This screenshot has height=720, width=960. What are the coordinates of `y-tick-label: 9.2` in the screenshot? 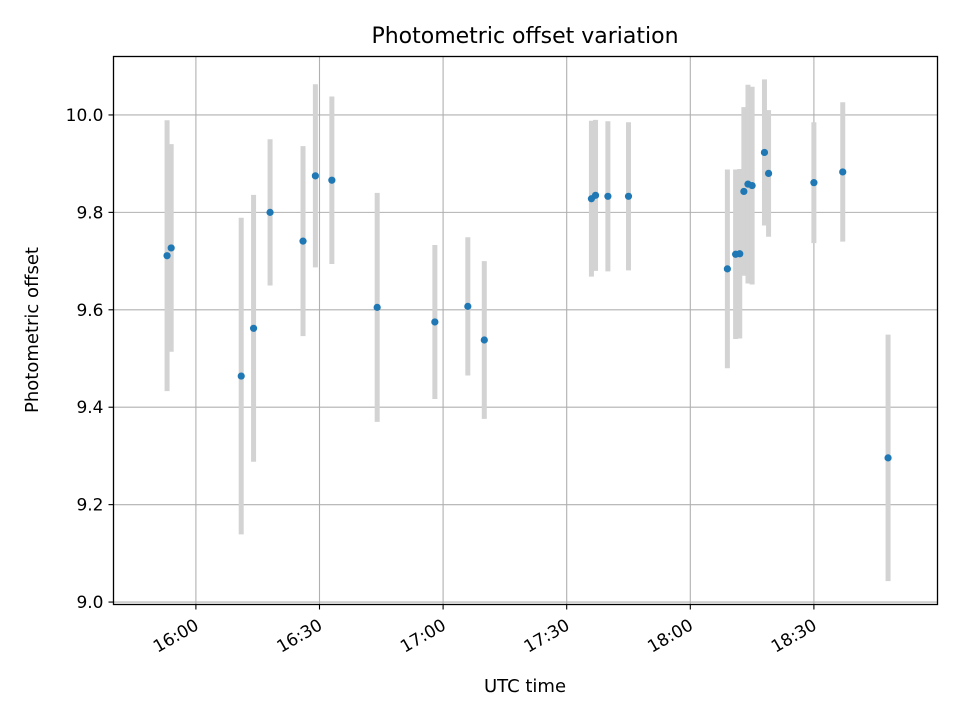 It's located at (89, 506).